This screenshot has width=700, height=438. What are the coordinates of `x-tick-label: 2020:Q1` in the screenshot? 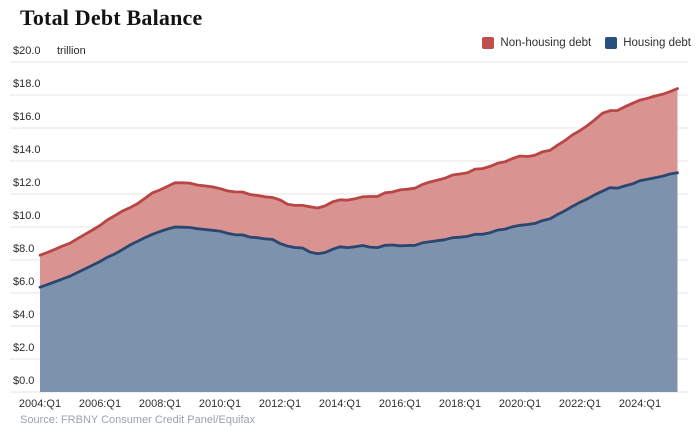 It's located at (520, 404).